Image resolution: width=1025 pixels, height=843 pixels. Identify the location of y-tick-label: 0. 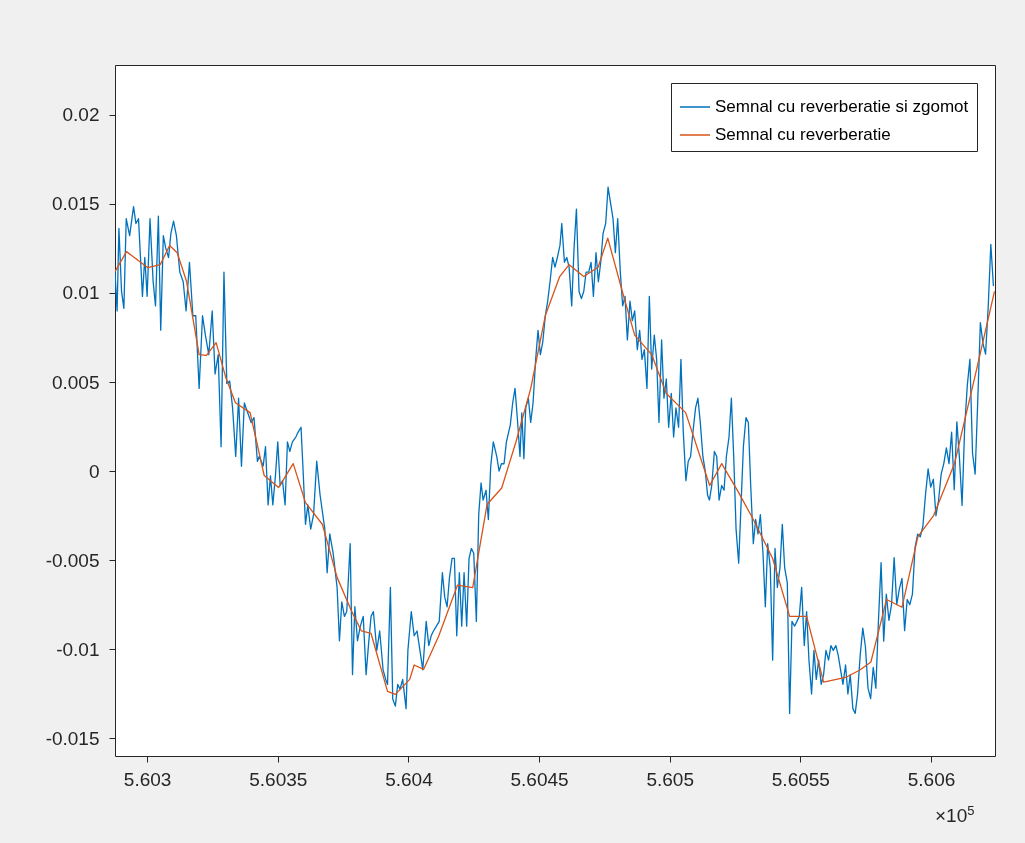
(94, 471).